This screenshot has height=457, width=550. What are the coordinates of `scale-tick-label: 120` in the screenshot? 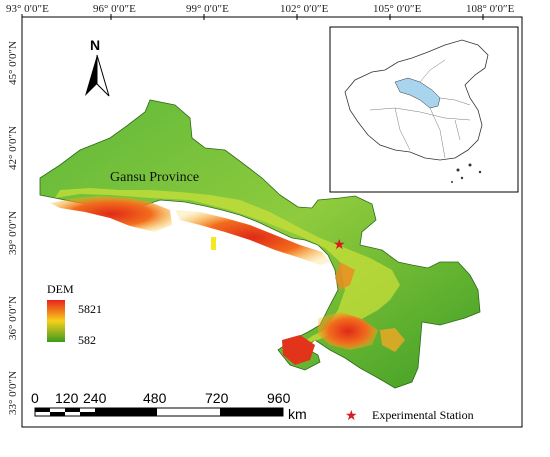 It's located at (67, 398).